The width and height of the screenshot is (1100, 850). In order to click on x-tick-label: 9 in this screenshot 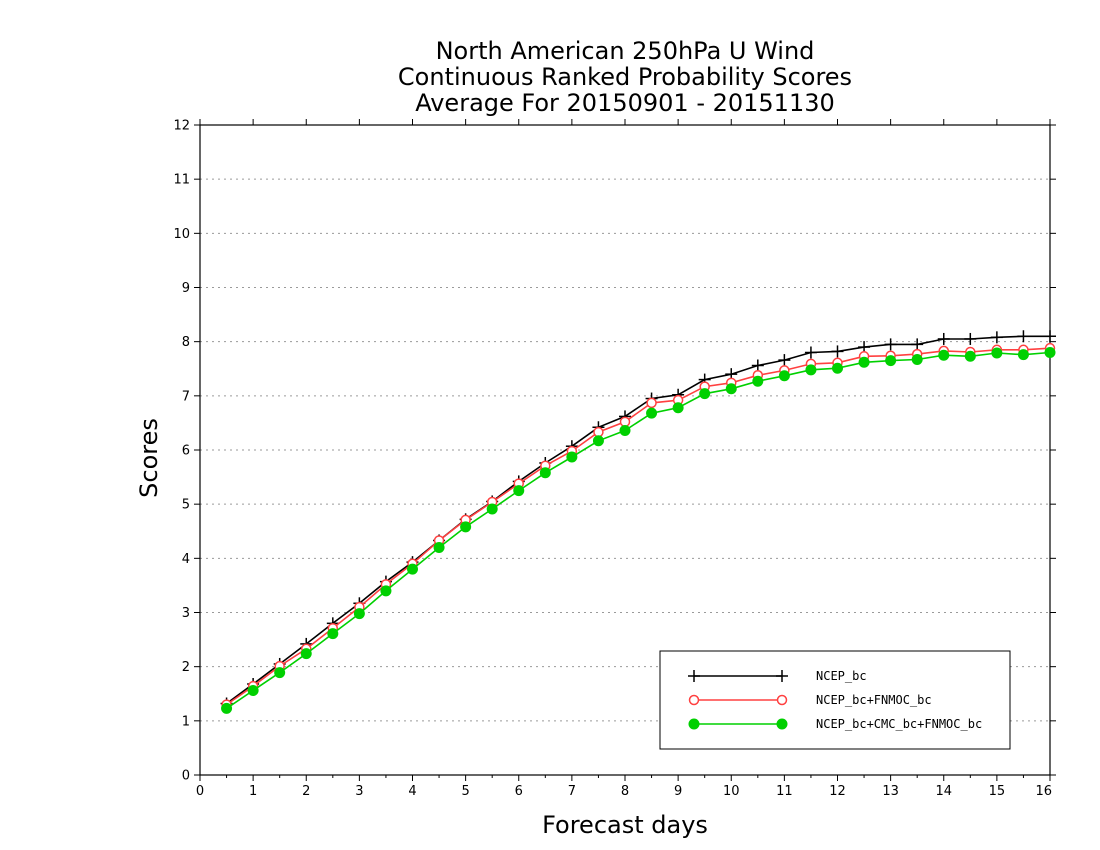, I will do `click(678, 791)`.